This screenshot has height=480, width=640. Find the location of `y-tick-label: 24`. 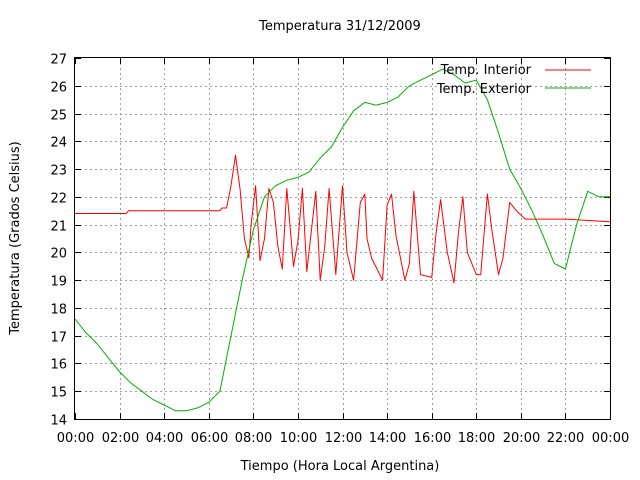

y-tick-label: 24 is located at coordinates (58, 143).